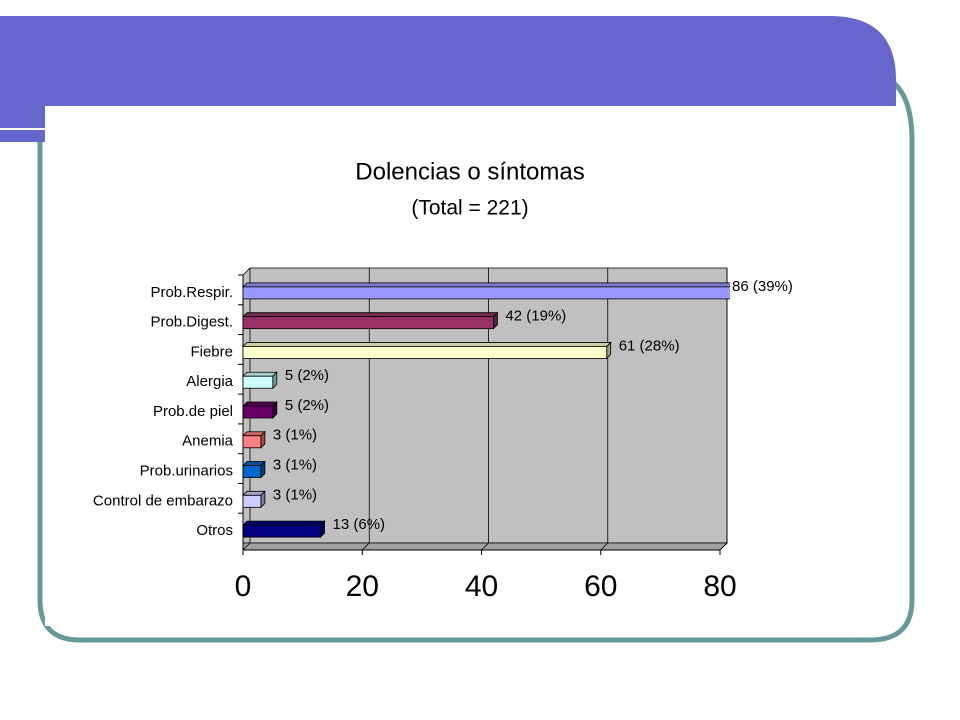 The height and width of the screenshot is (720, 960). I want to click on x-tick-label: 20, so click(362, 586).